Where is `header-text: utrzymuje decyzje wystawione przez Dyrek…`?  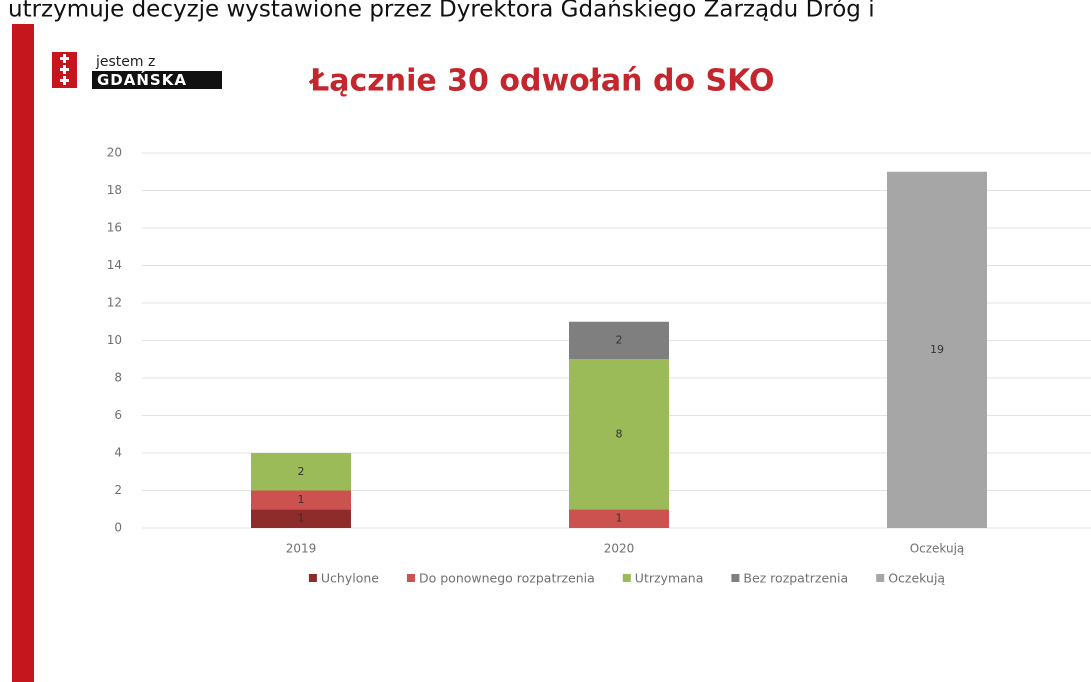 header-text: utrzymuje decyzje wystawione przez Dyrek… is located at coordinates (441, 11).